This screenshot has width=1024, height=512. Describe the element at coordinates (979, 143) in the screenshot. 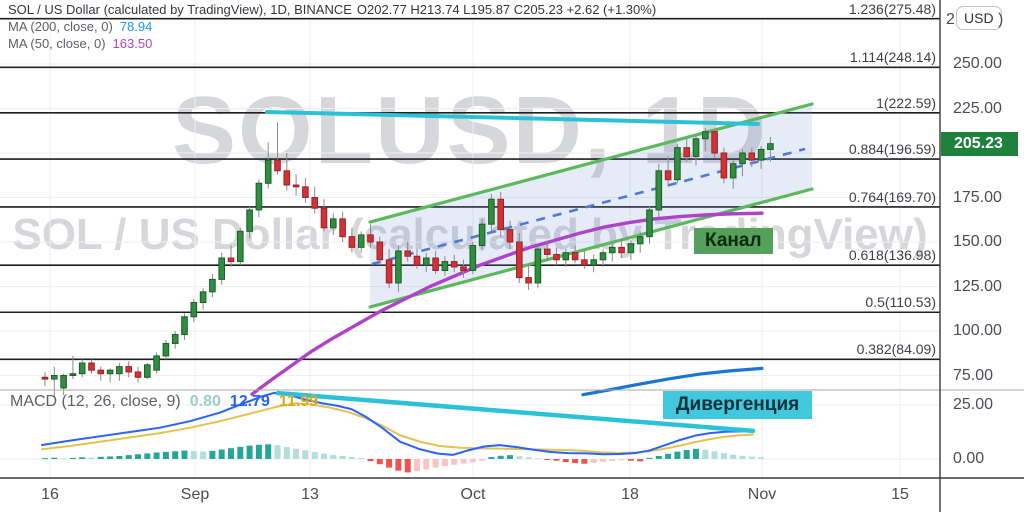

I see `last-price-badge: 205.23` at that location.